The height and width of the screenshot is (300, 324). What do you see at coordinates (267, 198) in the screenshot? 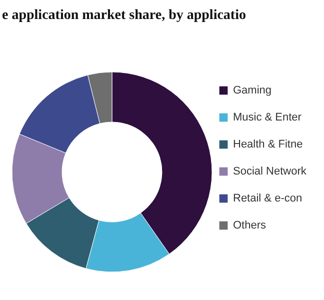
I see `legend-label: Retail & e-con` at bounding box center [267, 198].